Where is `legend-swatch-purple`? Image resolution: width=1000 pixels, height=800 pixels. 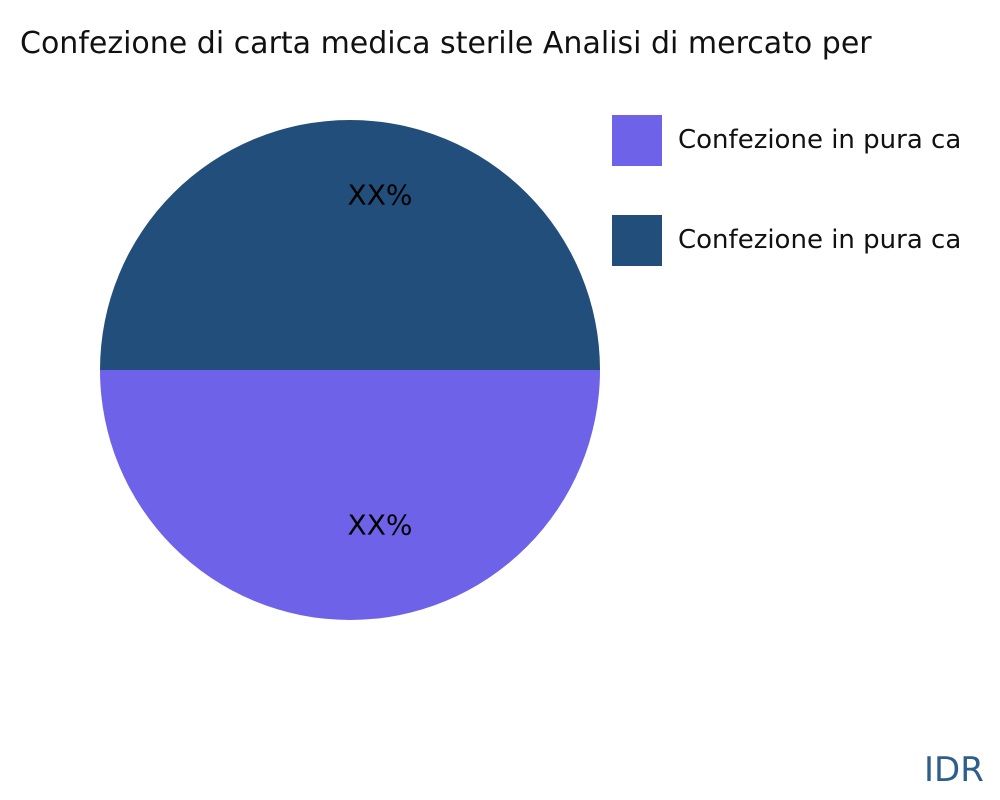 legend-swatch-purple is located at coordinates (637, 140).